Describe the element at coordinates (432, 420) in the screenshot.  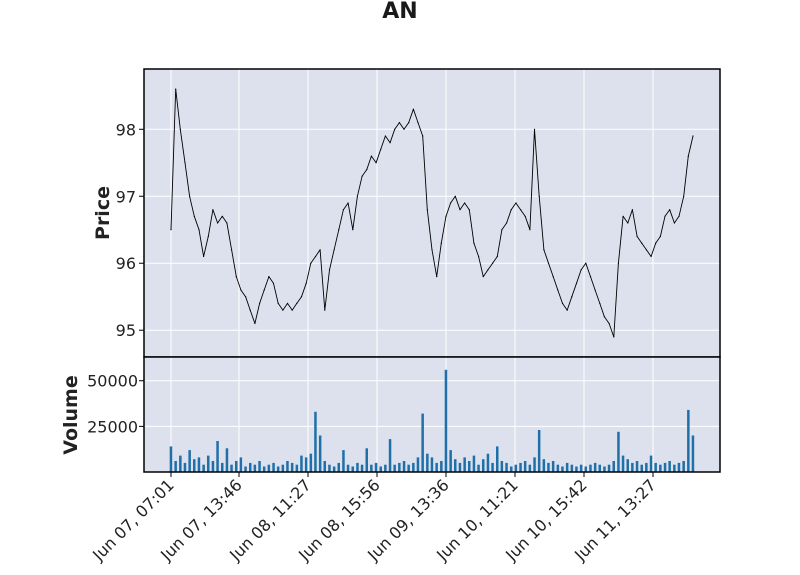
I see `volume-bars` at that location.